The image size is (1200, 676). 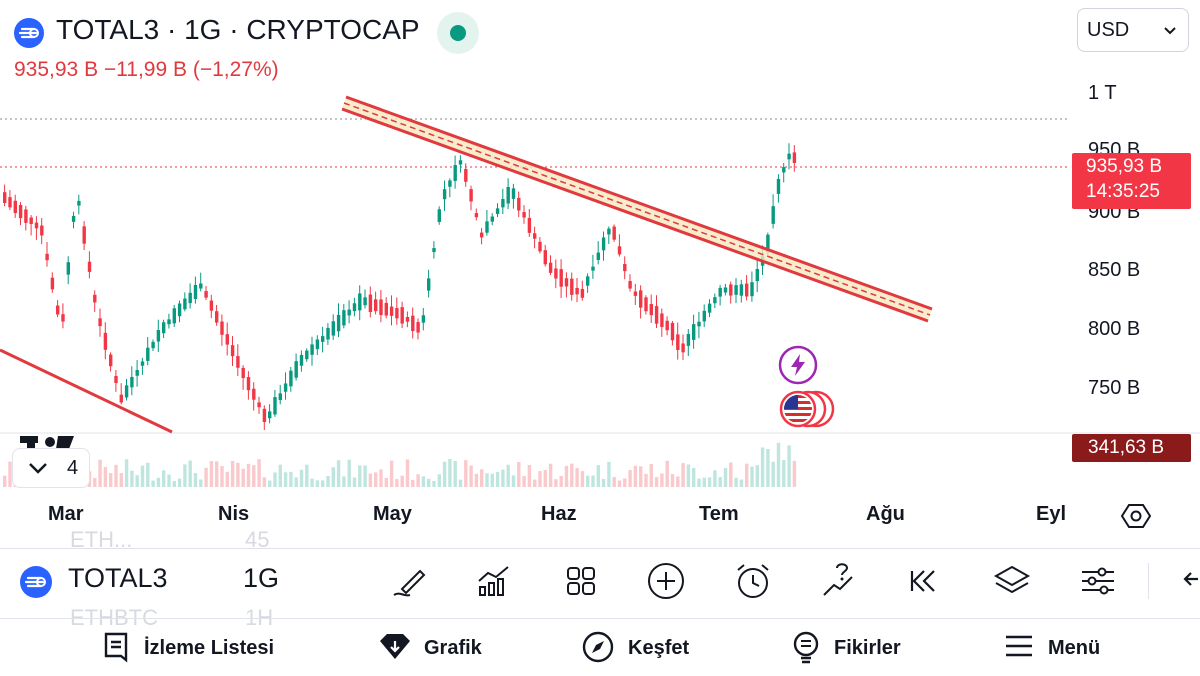 What do you see at coordinates (146, 69) in the screenshot?
I see `price-change-line: 935,93 B −11,99 B (−1,27%)` at bounding box center [146, 69].